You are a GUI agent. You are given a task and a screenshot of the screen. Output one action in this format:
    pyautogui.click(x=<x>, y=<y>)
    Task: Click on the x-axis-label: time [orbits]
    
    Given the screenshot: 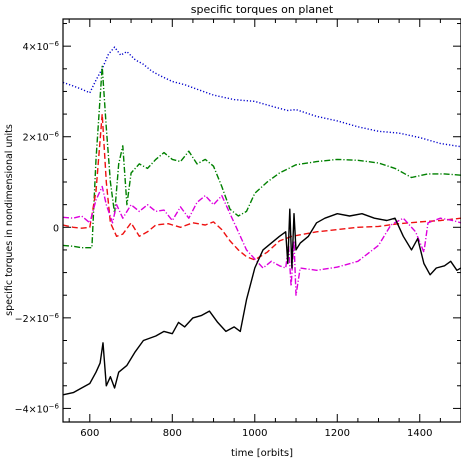 What is the action you would take?
    pyautogui.click(x=262, y=453)
    